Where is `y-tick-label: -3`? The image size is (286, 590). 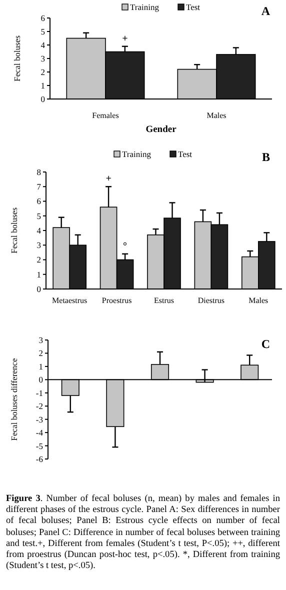 y-tick-label: -3 is located at coordinates (39, 419).